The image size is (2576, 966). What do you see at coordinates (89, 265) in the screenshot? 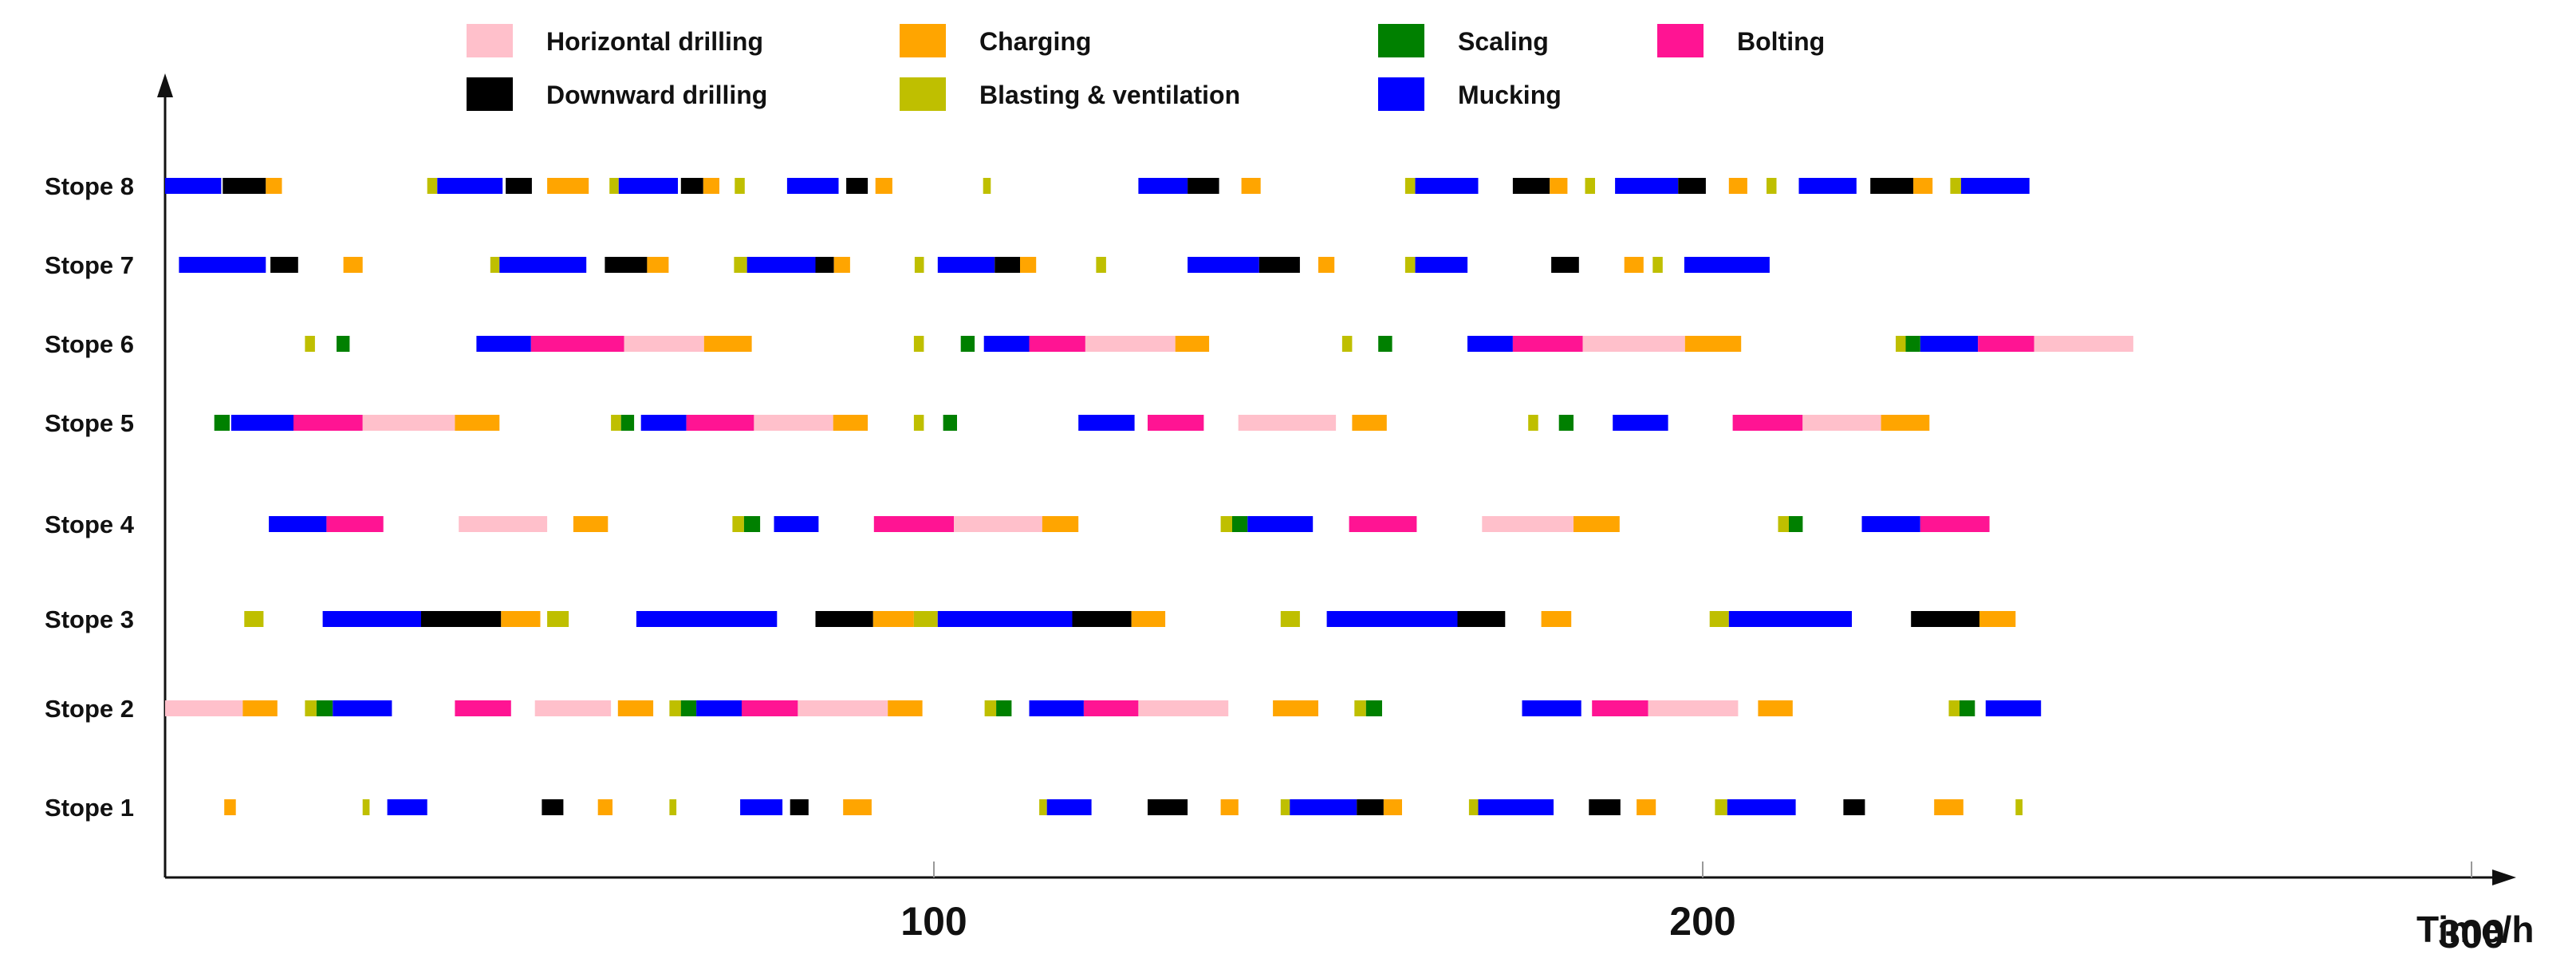
I see `row-label-stope-7: Stope 7` at bounding box center [89, 265].